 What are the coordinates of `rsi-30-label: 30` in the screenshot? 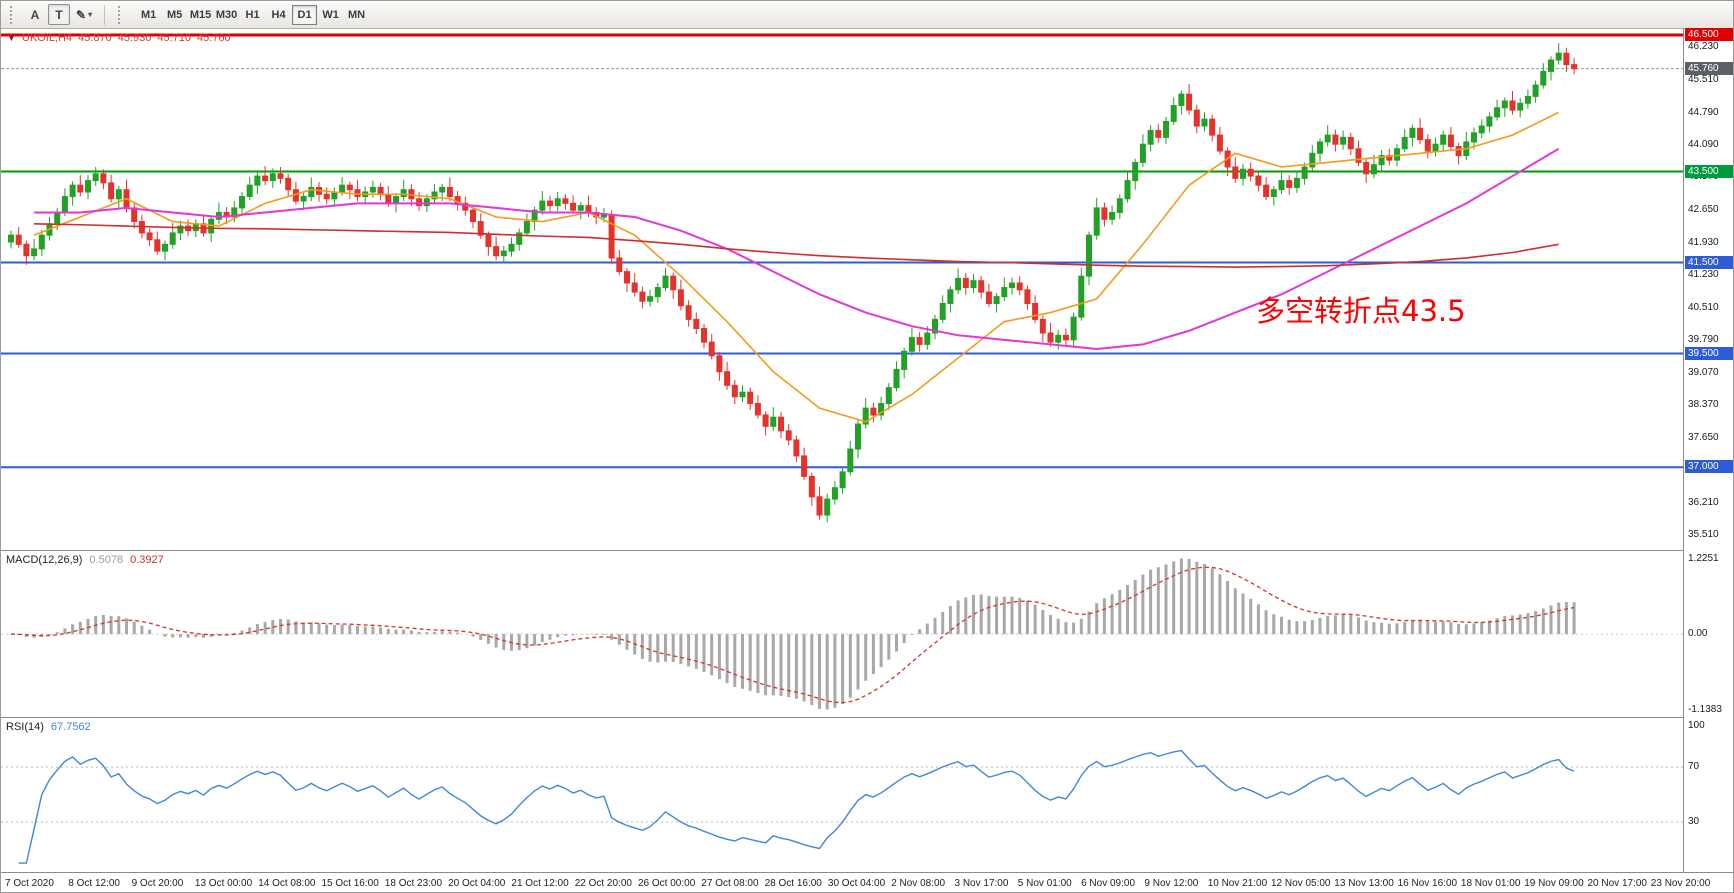 It's located at (1694, 821).